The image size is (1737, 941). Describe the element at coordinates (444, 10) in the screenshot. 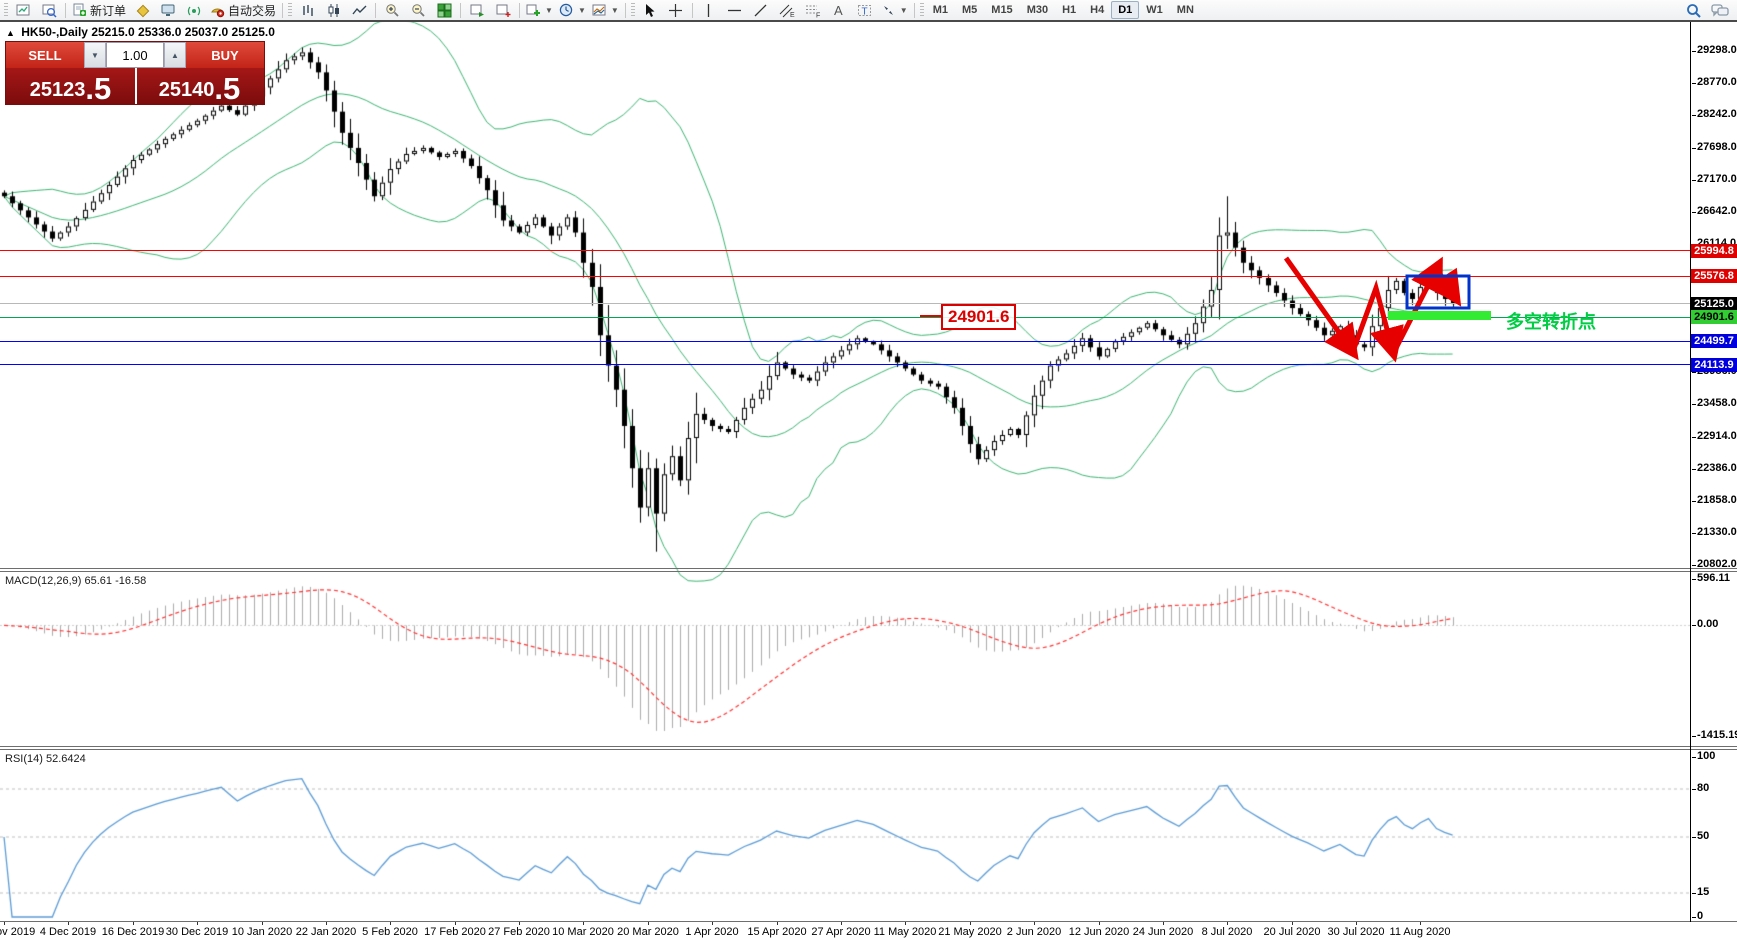

I see `tile-windows-button` at that location.